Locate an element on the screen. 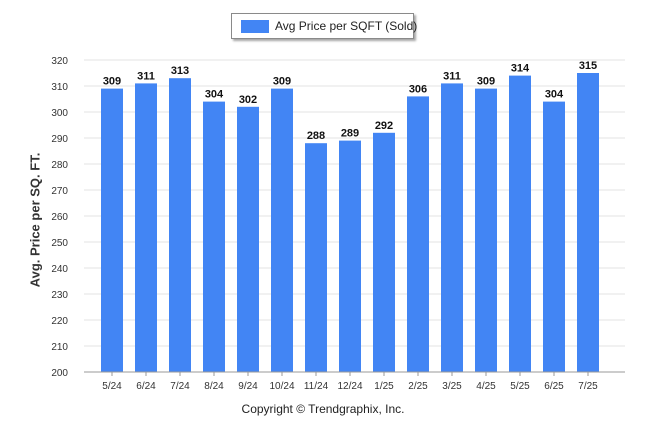  y-tick-label: 240 is located at coordinates (59, 269).